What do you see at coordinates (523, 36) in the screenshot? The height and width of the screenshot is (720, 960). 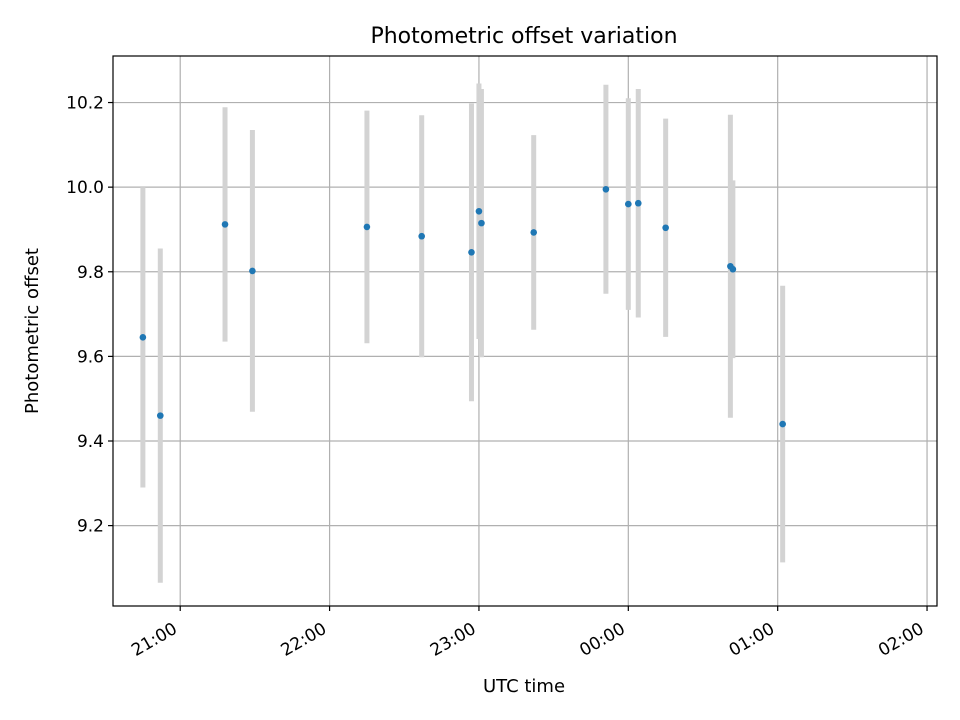 I see `chart-title: Photometric offset variation` at bounding box center [523, 36].